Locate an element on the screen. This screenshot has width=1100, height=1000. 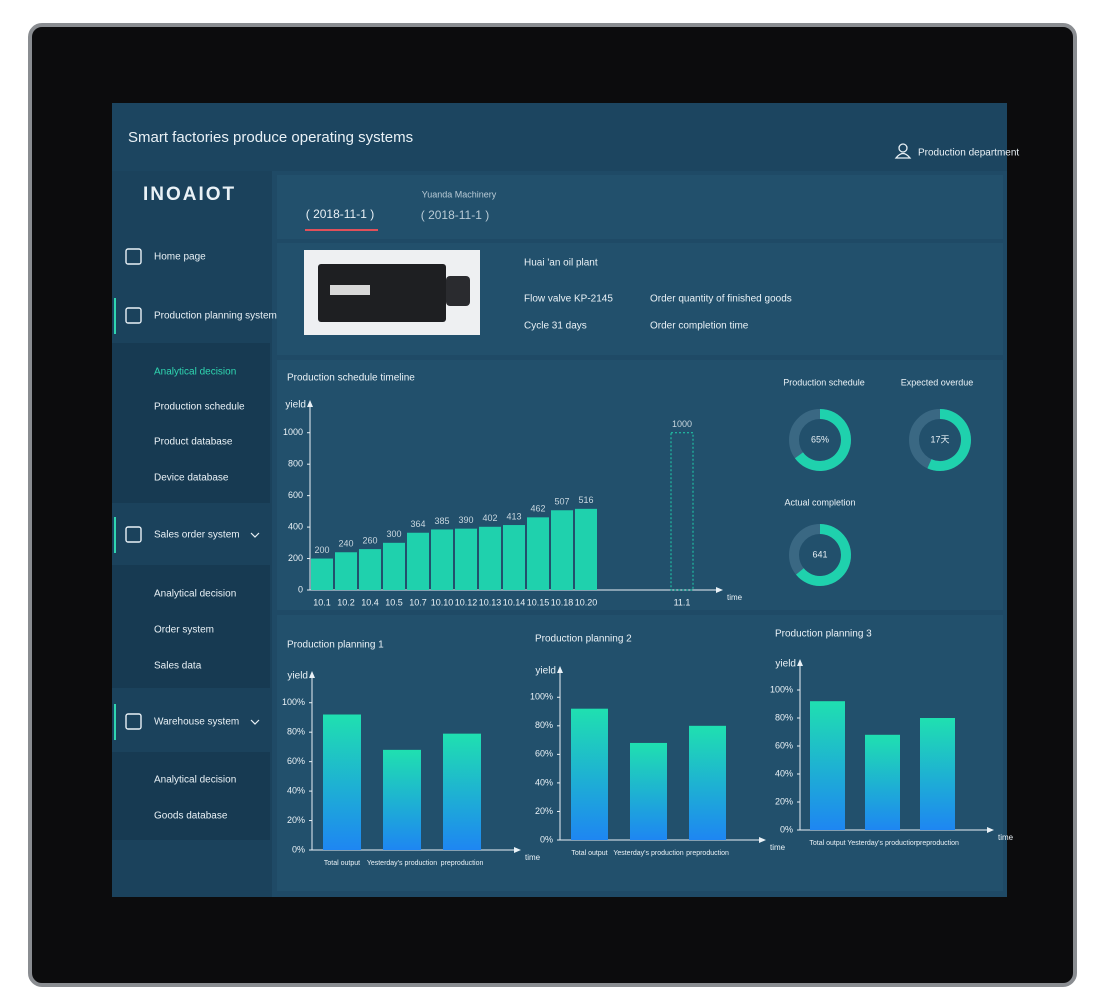
product-cycle: Cycle 31 days is located at coordinates (555, 326).